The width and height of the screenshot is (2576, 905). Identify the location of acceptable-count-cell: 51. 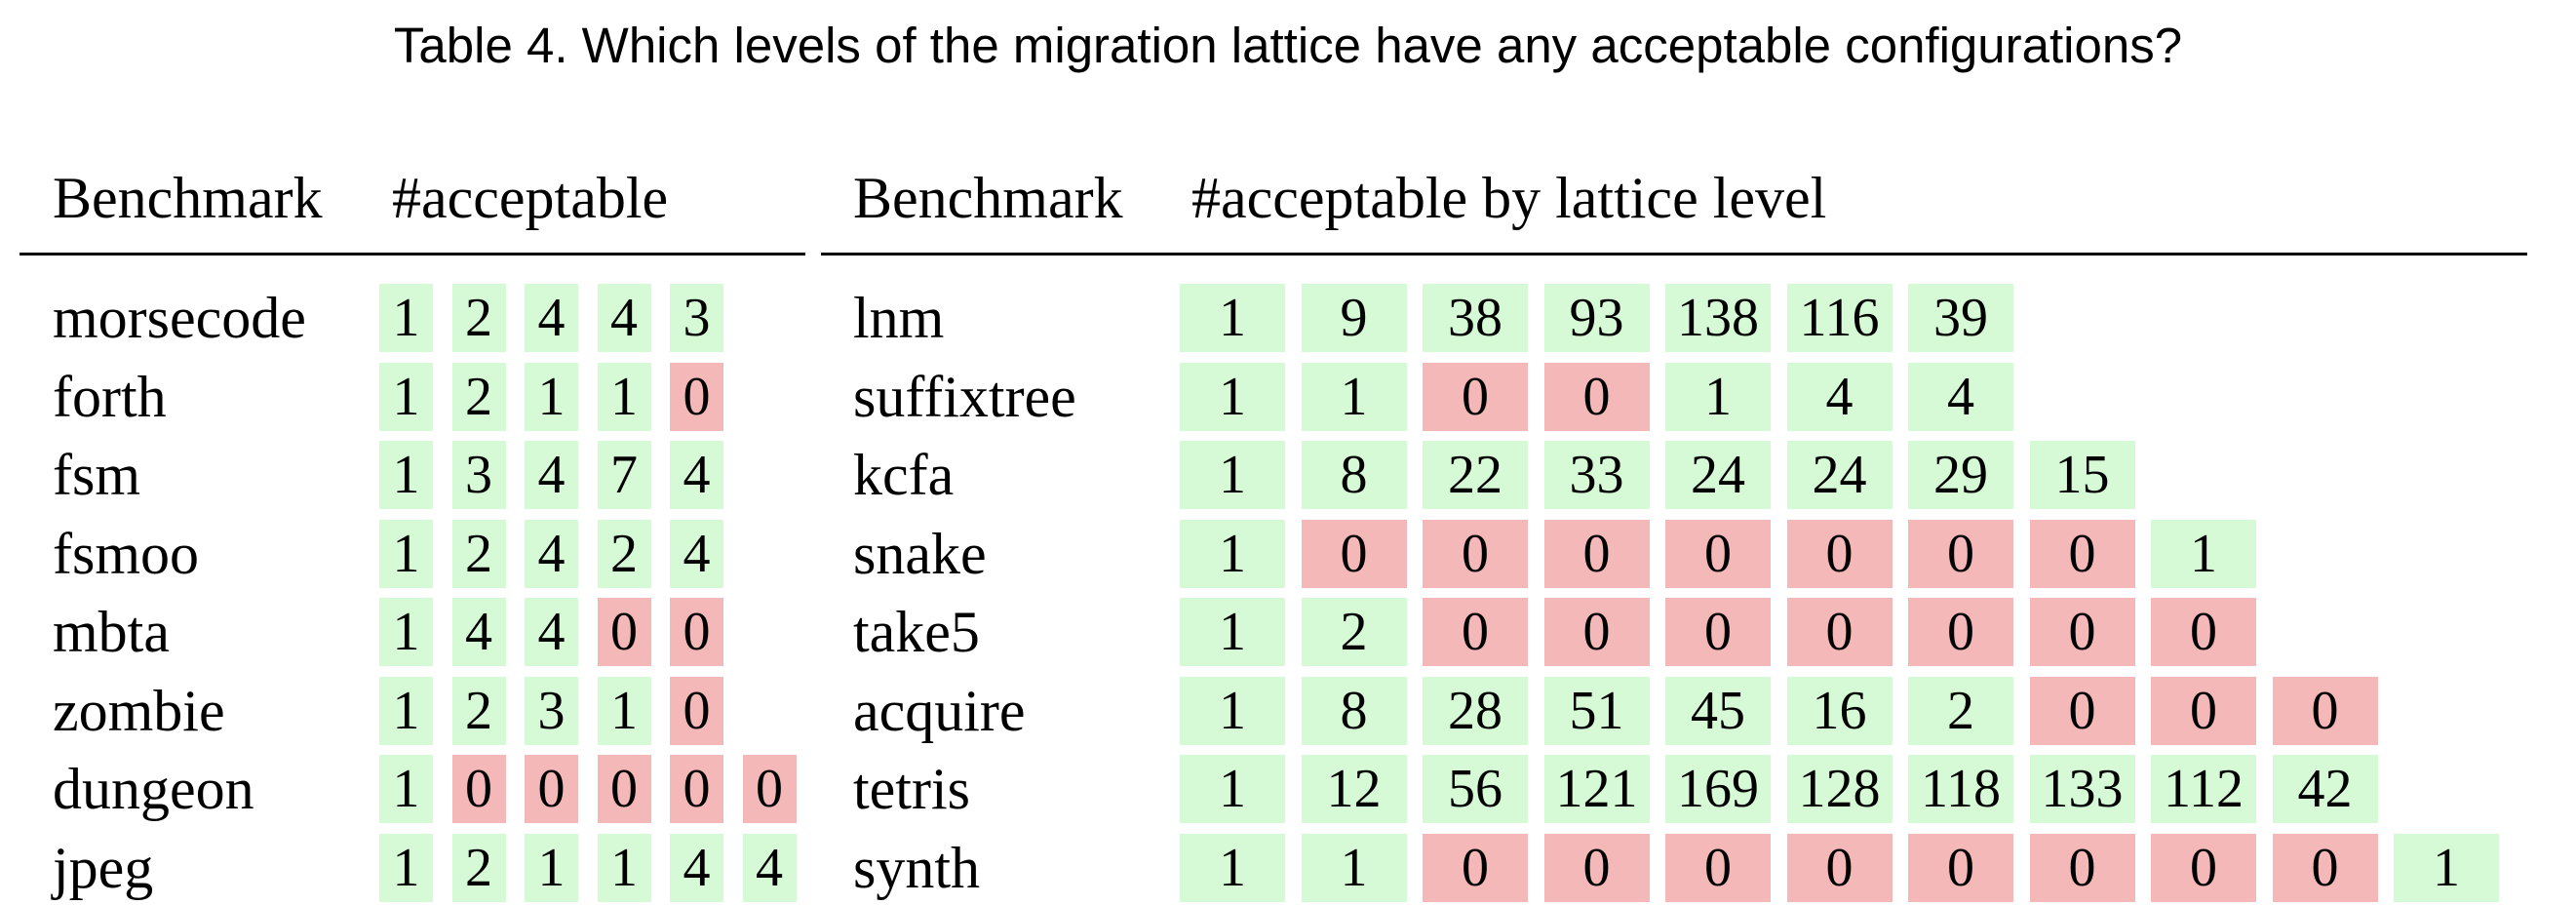
(1596, 711).